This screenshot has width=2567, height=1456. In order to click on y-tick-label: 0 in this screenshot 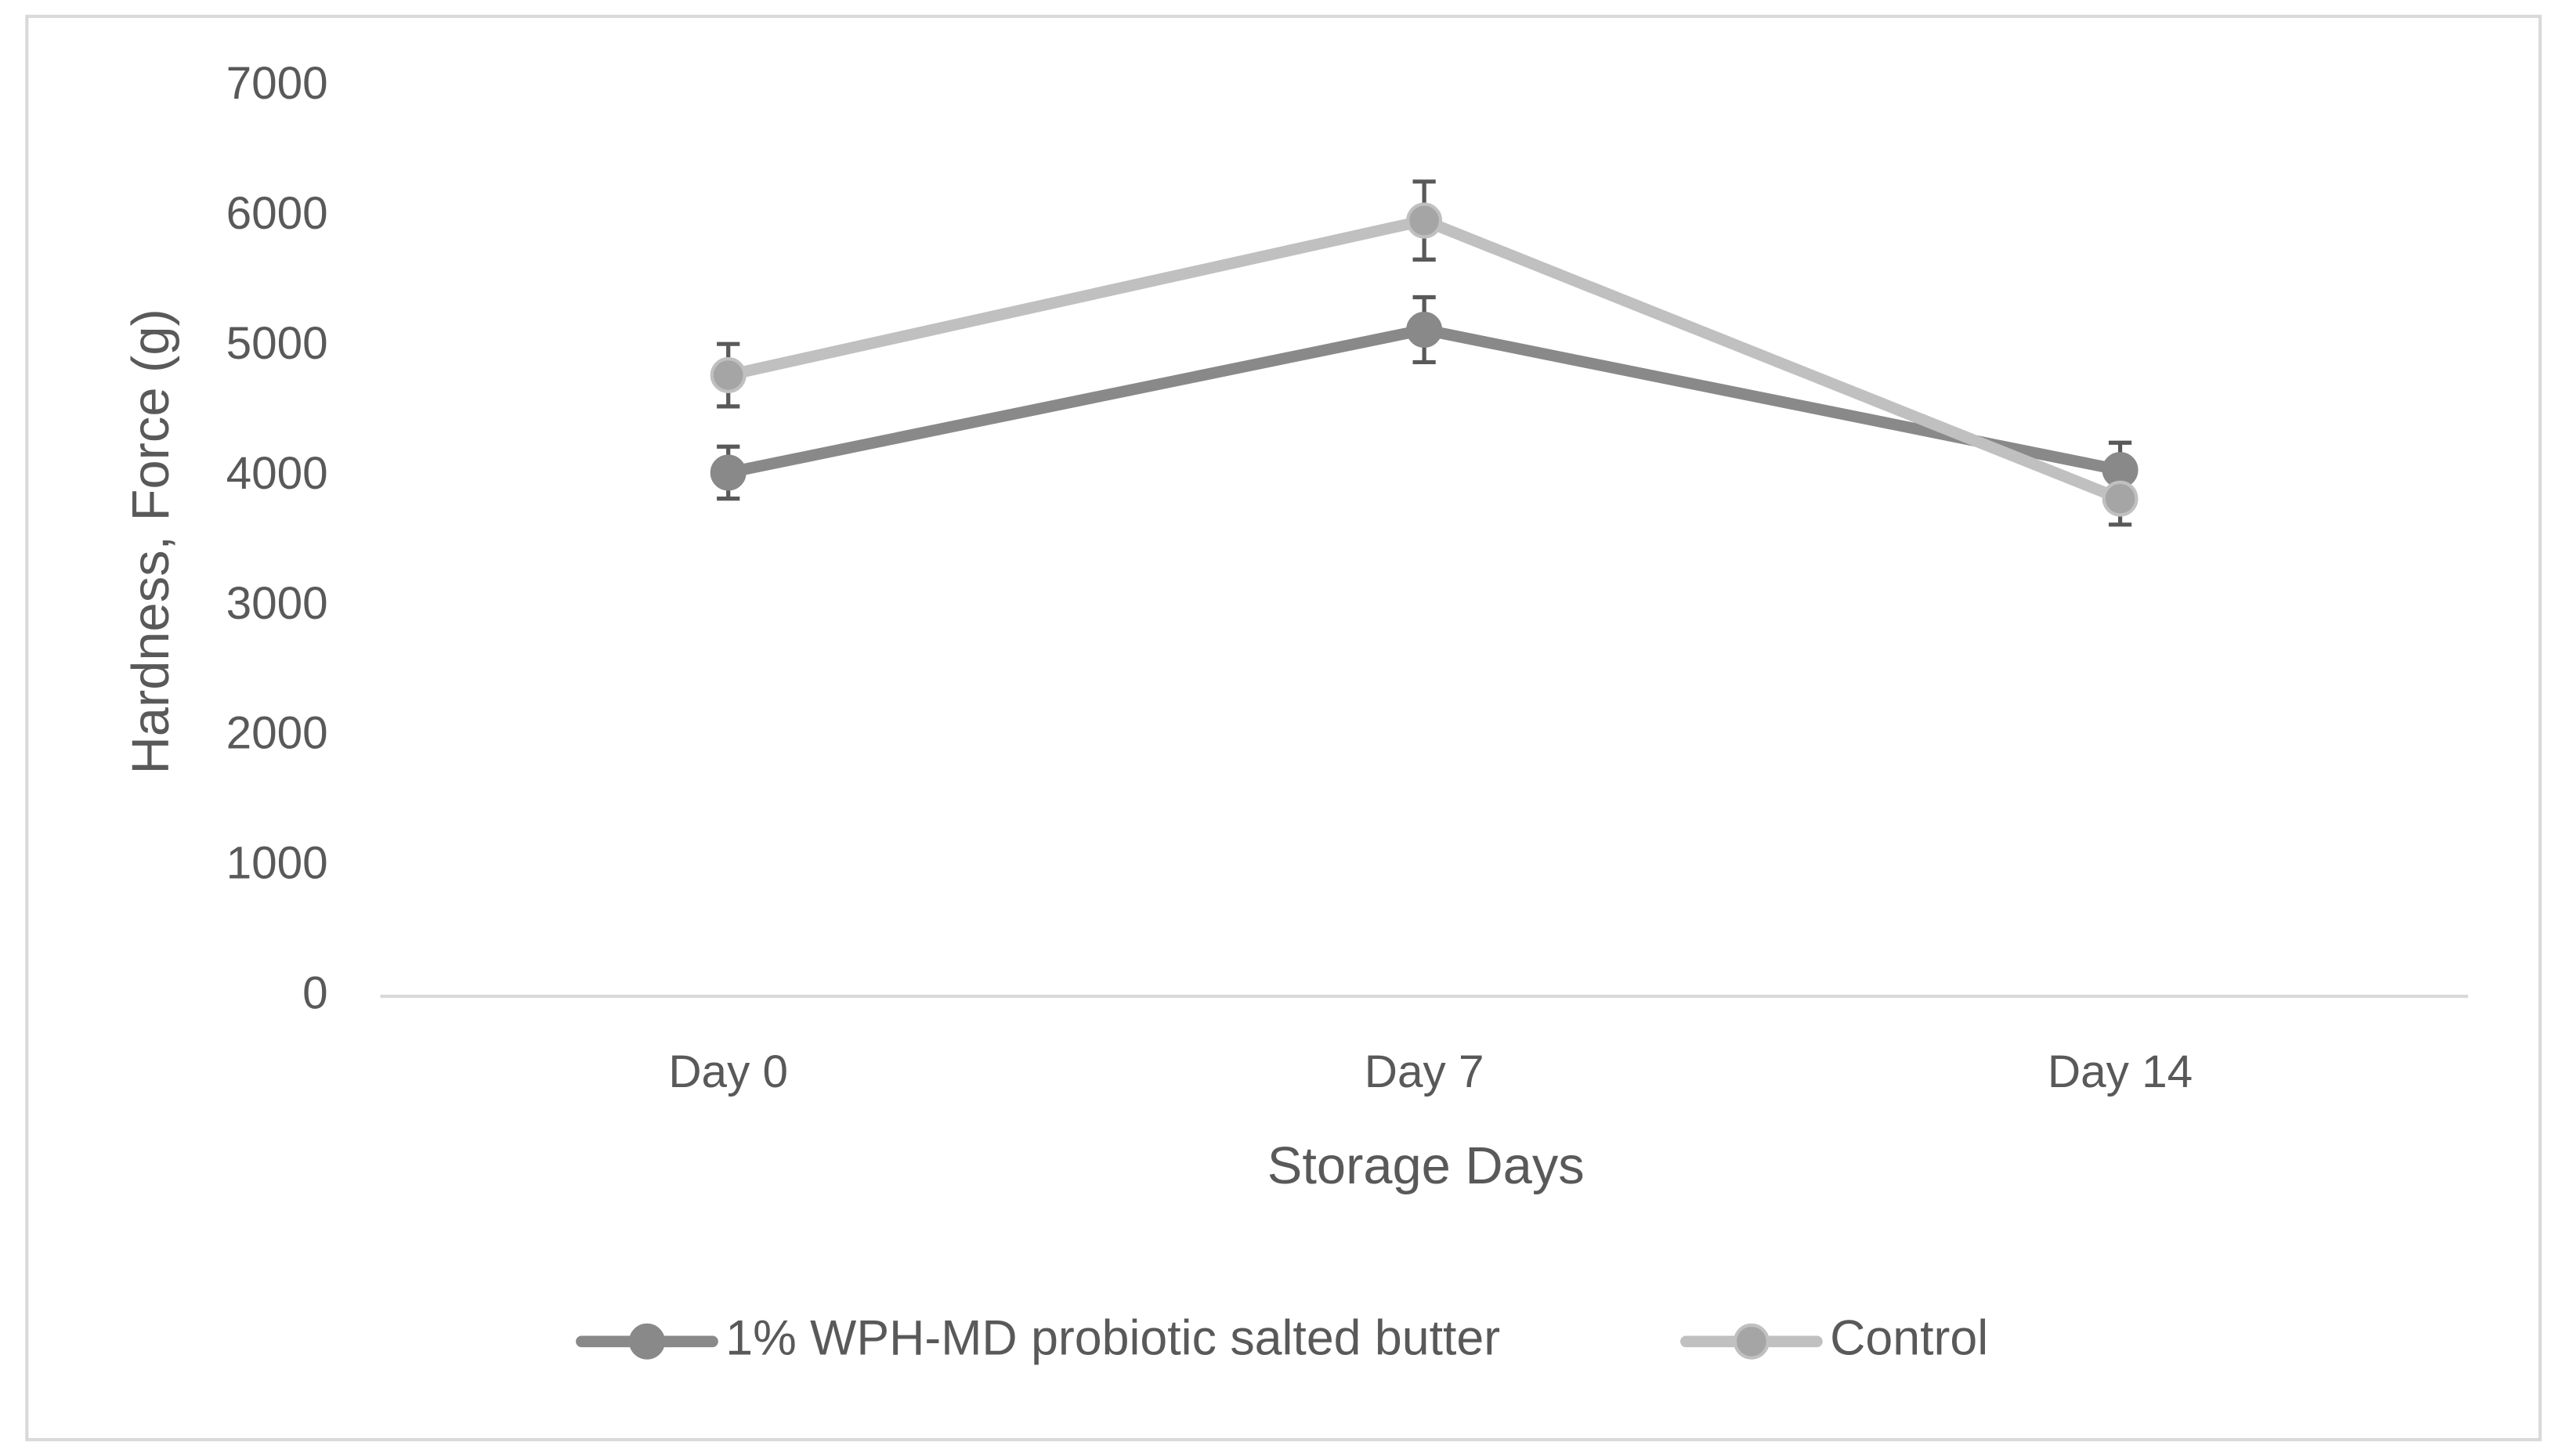, I will do `click(315, 993)`.